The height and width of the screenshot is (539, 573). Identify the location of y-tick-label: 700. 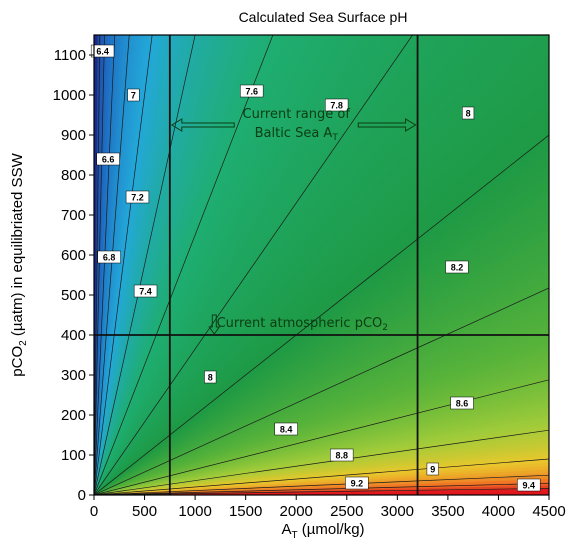
(73, 215).